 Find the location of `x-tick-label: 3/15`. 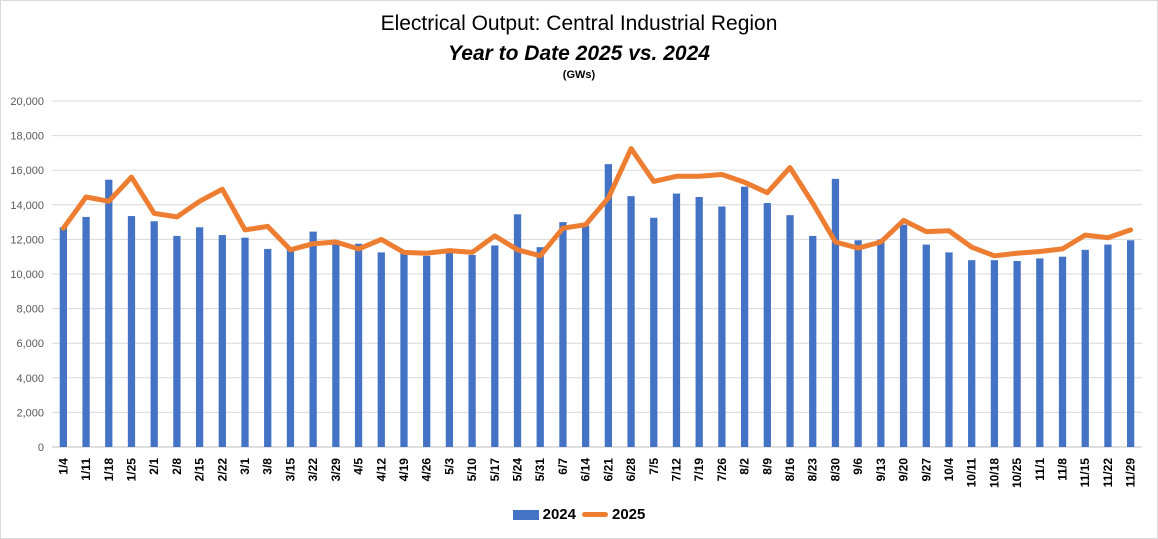

x-tick-label: 3/15 is located at coordinates (290, 470).